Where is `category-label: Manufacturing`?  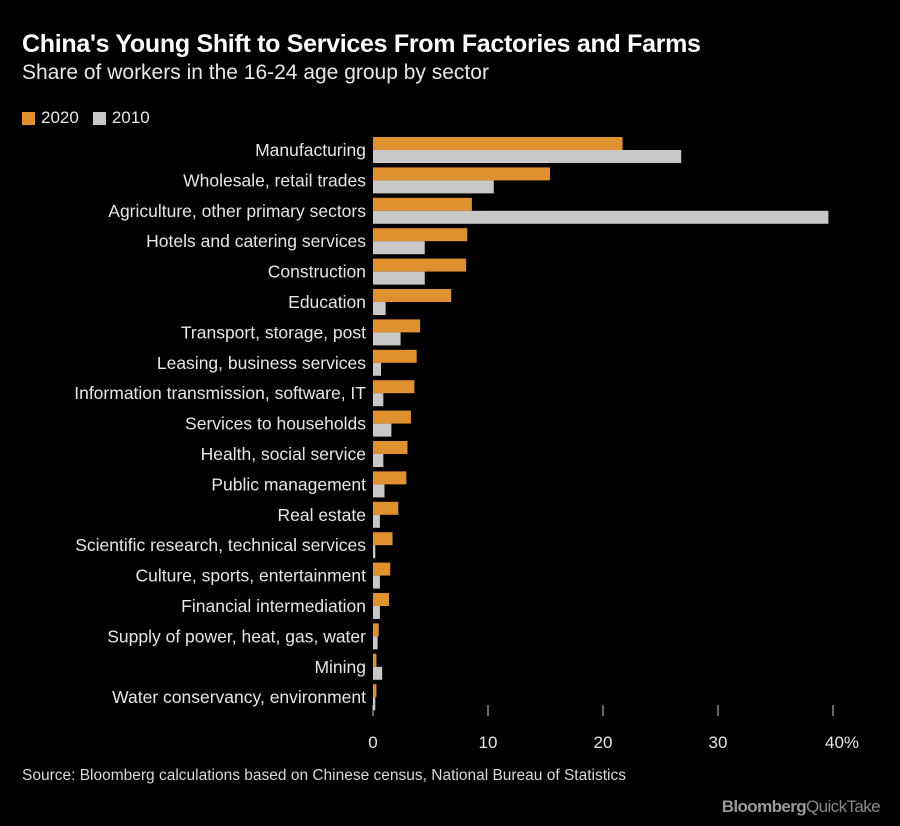 category-label: Manufacturing is located at coordinates (310, 150).